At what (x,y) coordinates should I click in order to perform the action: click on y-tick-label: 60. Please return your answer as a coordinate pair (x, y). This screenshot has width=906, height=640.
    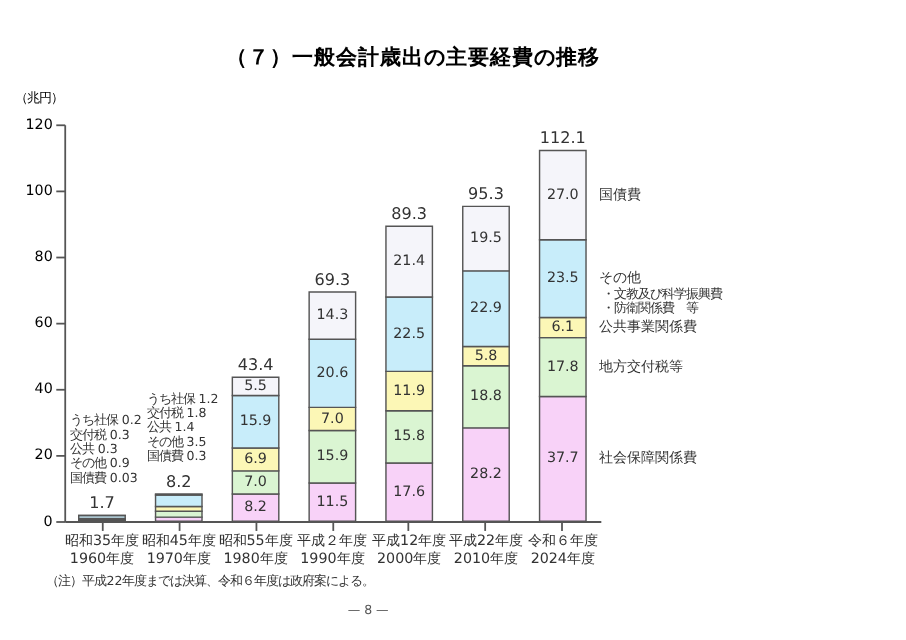
    Looking at the image, I should click on (44, 322).